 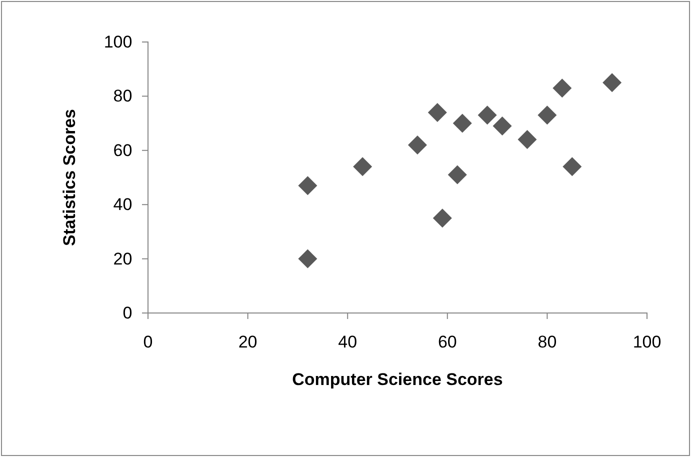 I want to click on y-tick-label: 100, so click(x=118, y=42).